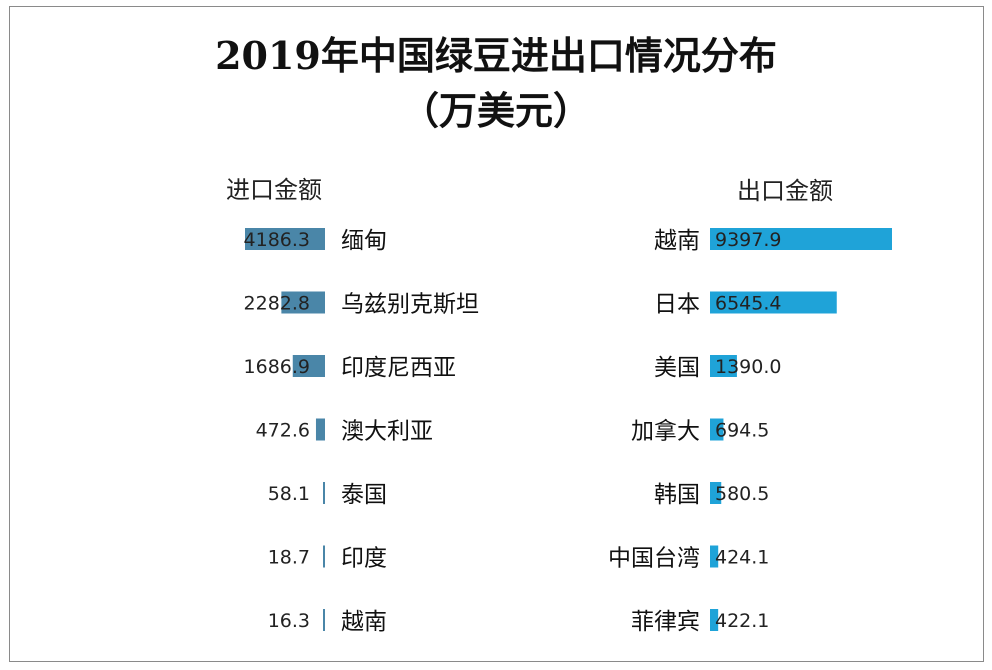 The width and height of the screenshot is (992, 670). I want to click on export-heading: 出口金额, so click(785, 191).